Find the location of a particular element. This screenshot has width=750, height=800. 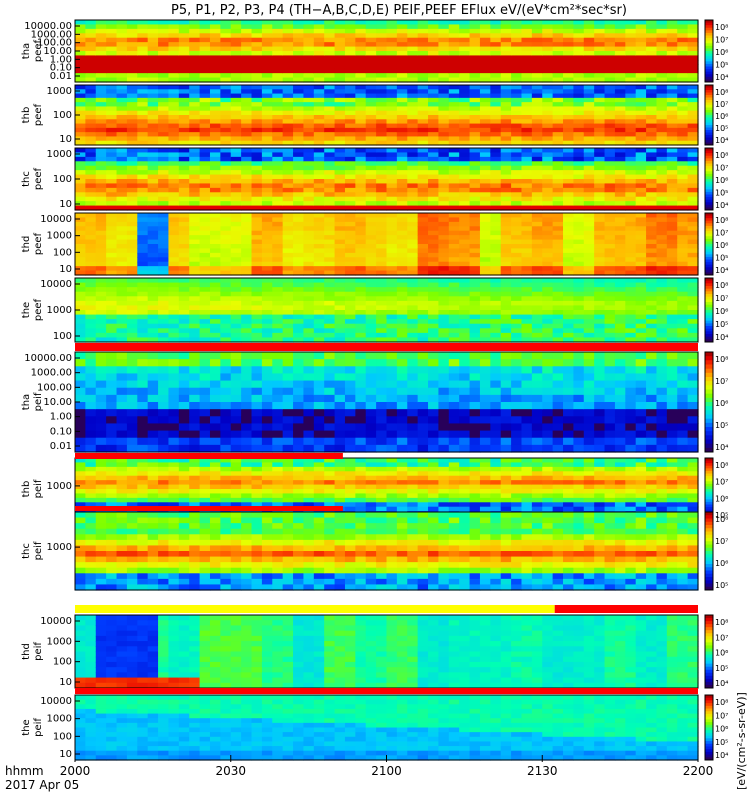

colorbar-swatch is located at coordinates (709, 58).